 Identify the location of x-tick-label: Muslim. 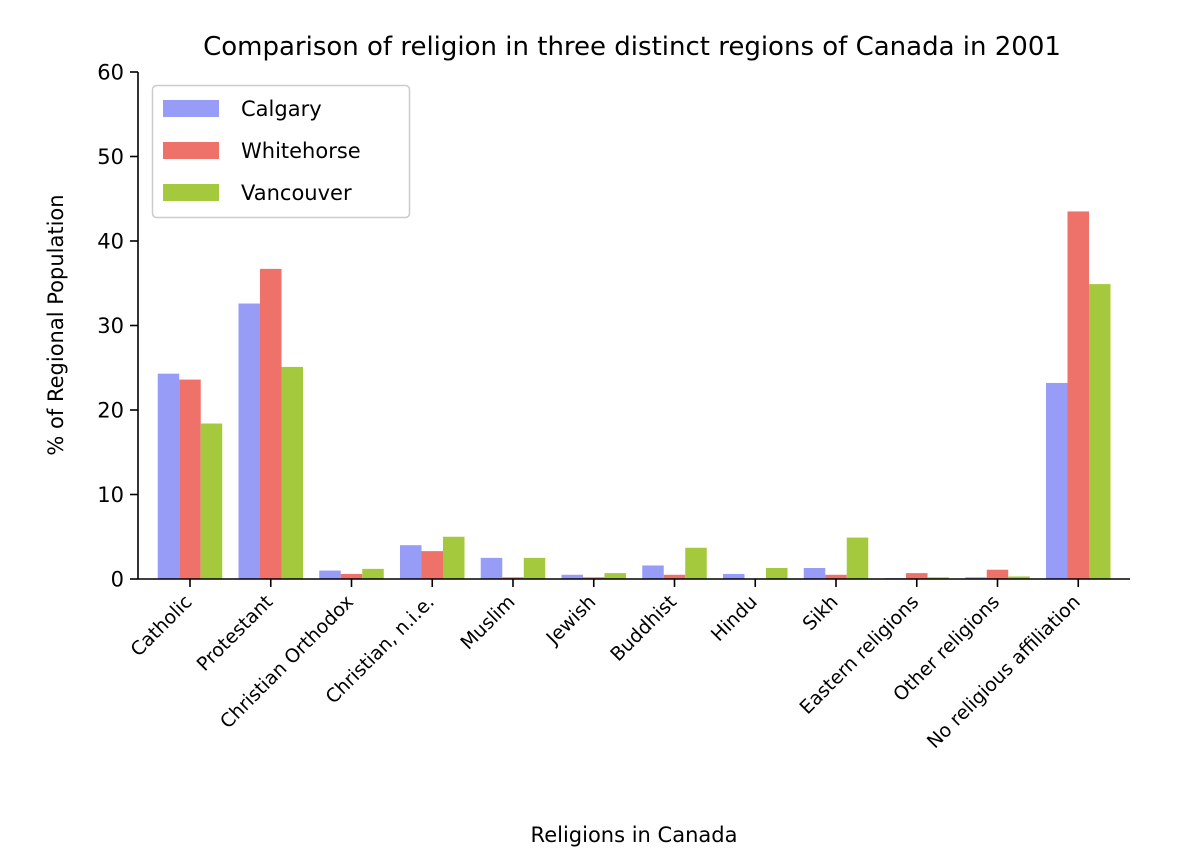
(487, 622).